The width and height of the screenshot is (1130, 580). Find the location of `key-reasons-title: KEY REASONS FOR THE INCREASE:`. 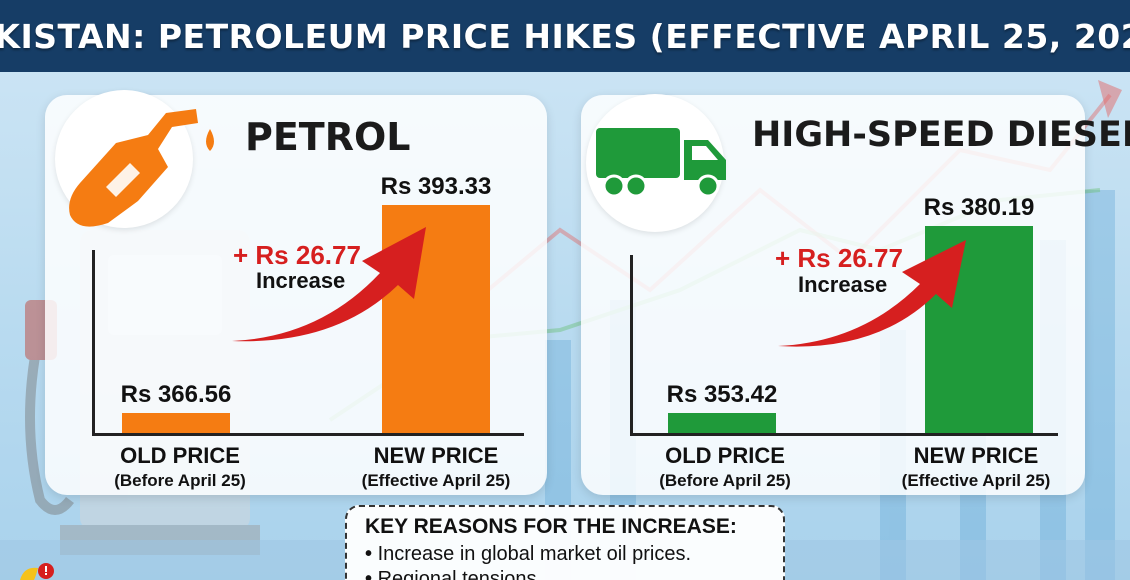

key-reasons-title: KEY REASONS FOR THE INCREASE: is located at coordinates (551, 526).